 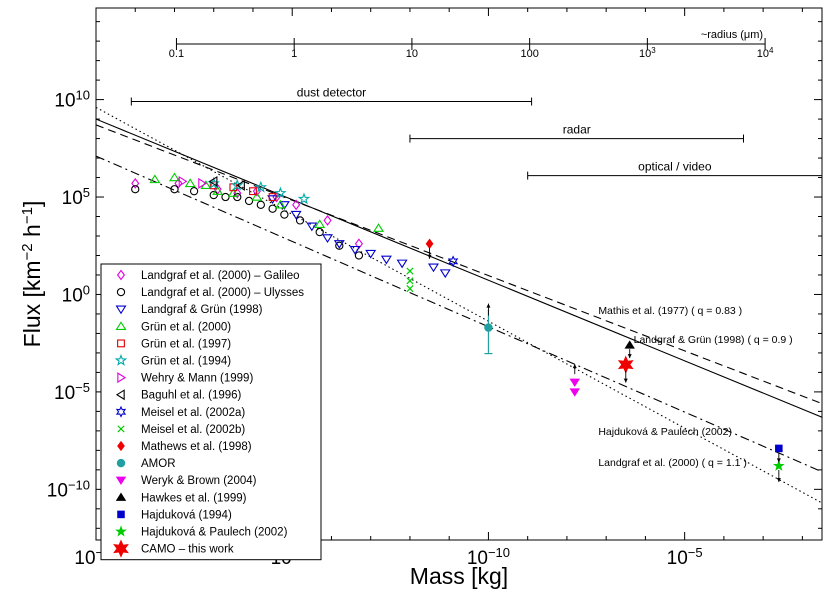 What do you see at coordinates (214, 533) in the screenshot?
I see `legend-label: Hajduková & Paulech (2002)` at bounding box center [214, 533].